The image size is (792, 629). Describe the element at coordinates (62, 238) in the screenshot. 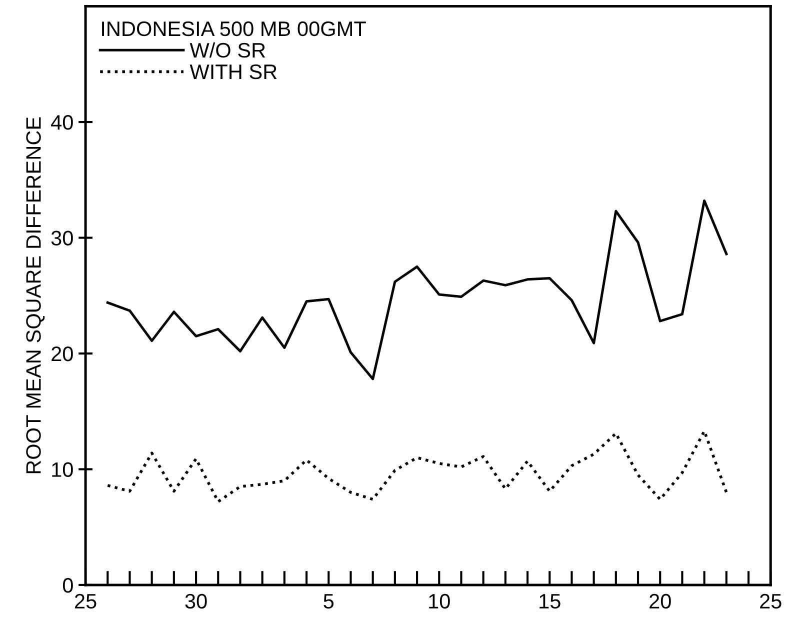

I see `y-tick-label: 30` at that location.